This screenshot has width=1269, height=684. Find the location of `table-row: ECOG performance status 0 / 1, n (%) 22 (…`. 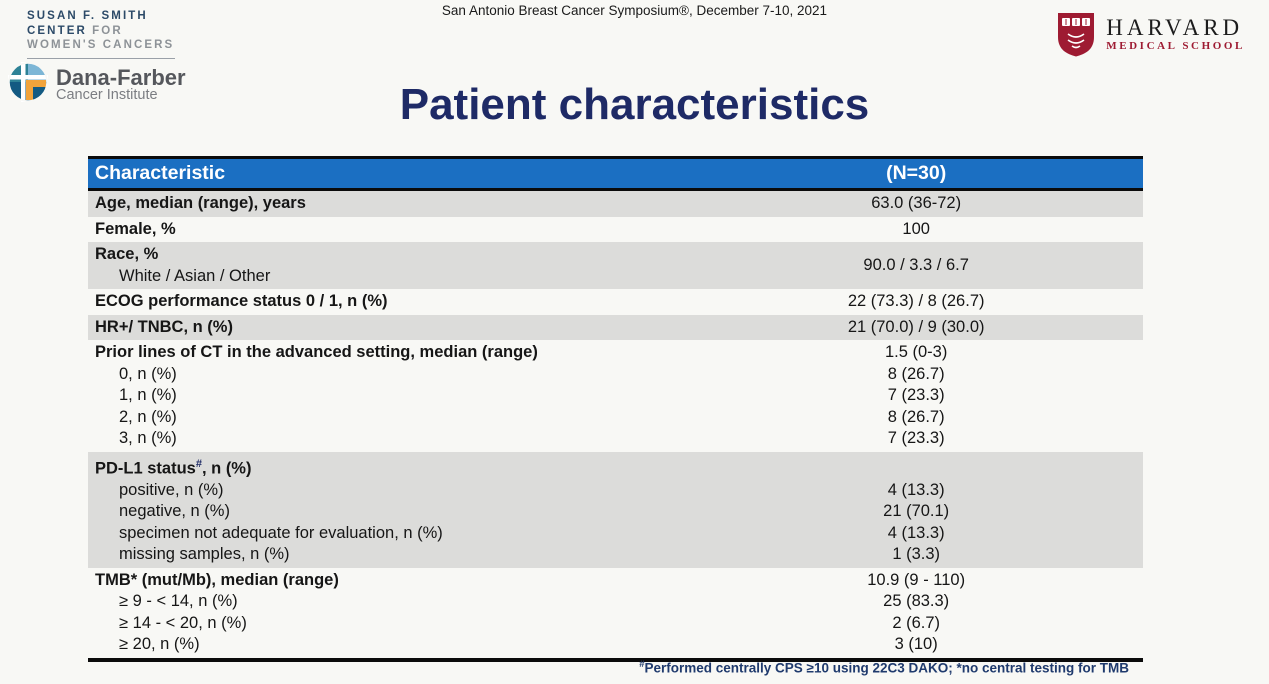

table-row: ECOG performance status 0 / 1, n (%) 22 (… is located at coordinates (615, 302).